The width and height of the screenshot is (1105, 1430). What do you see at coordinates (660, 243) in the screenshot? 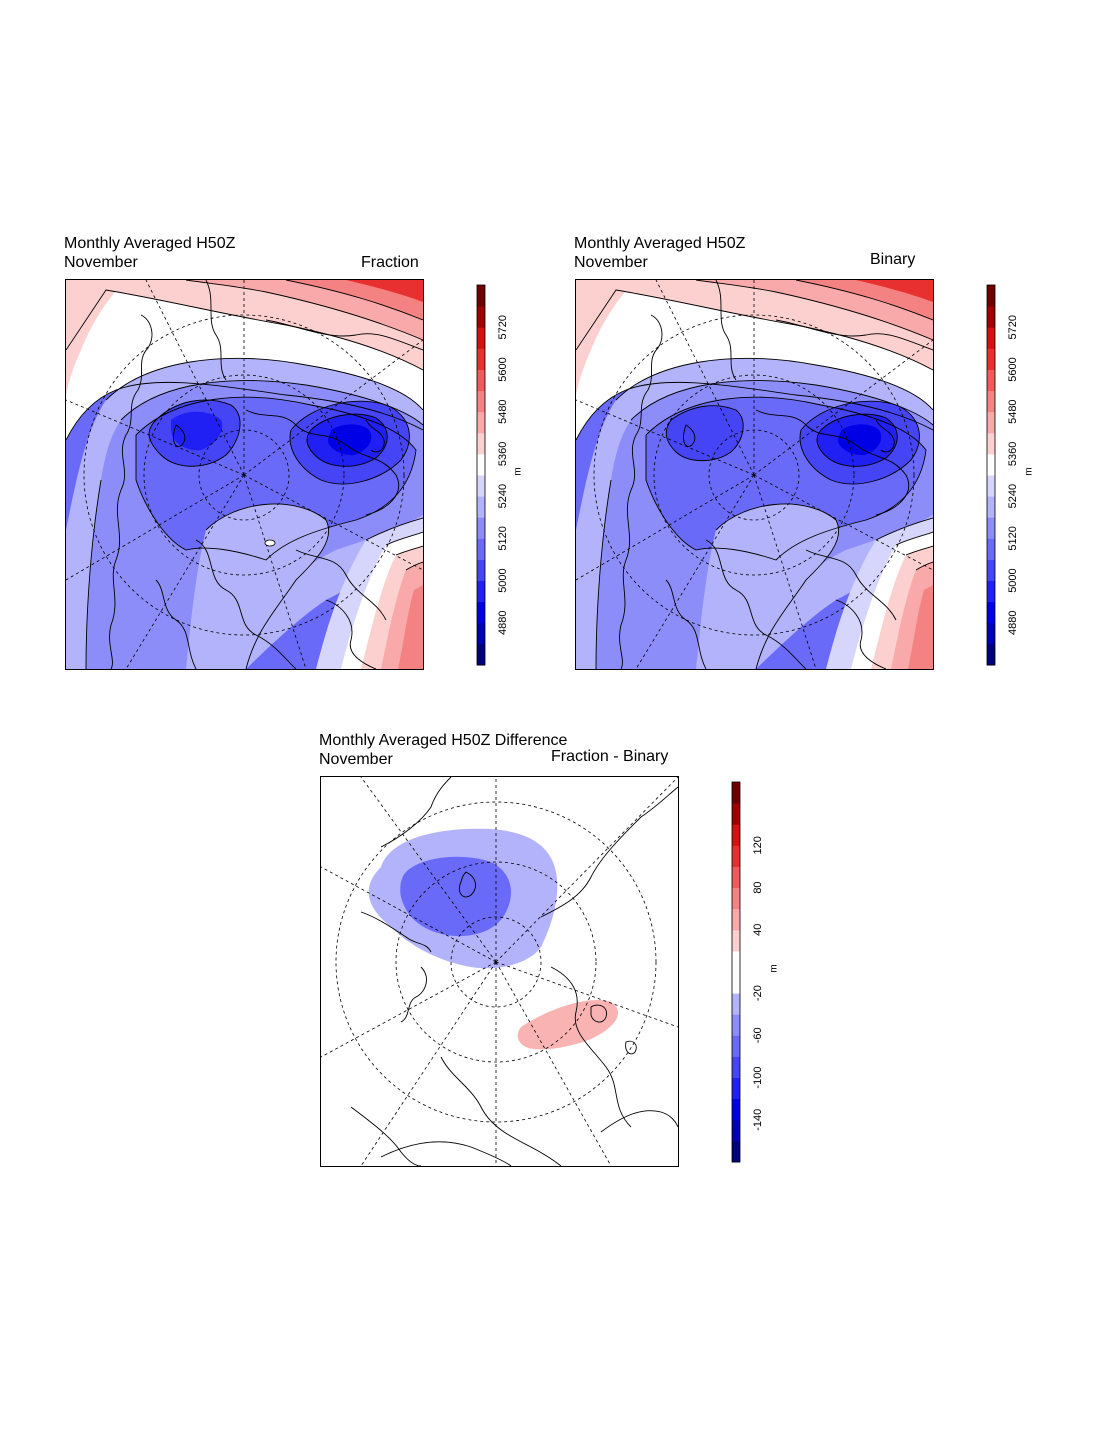
I see `panel-title-binary: Monthly Averaged H50Z` at bounding box center [660, 243].